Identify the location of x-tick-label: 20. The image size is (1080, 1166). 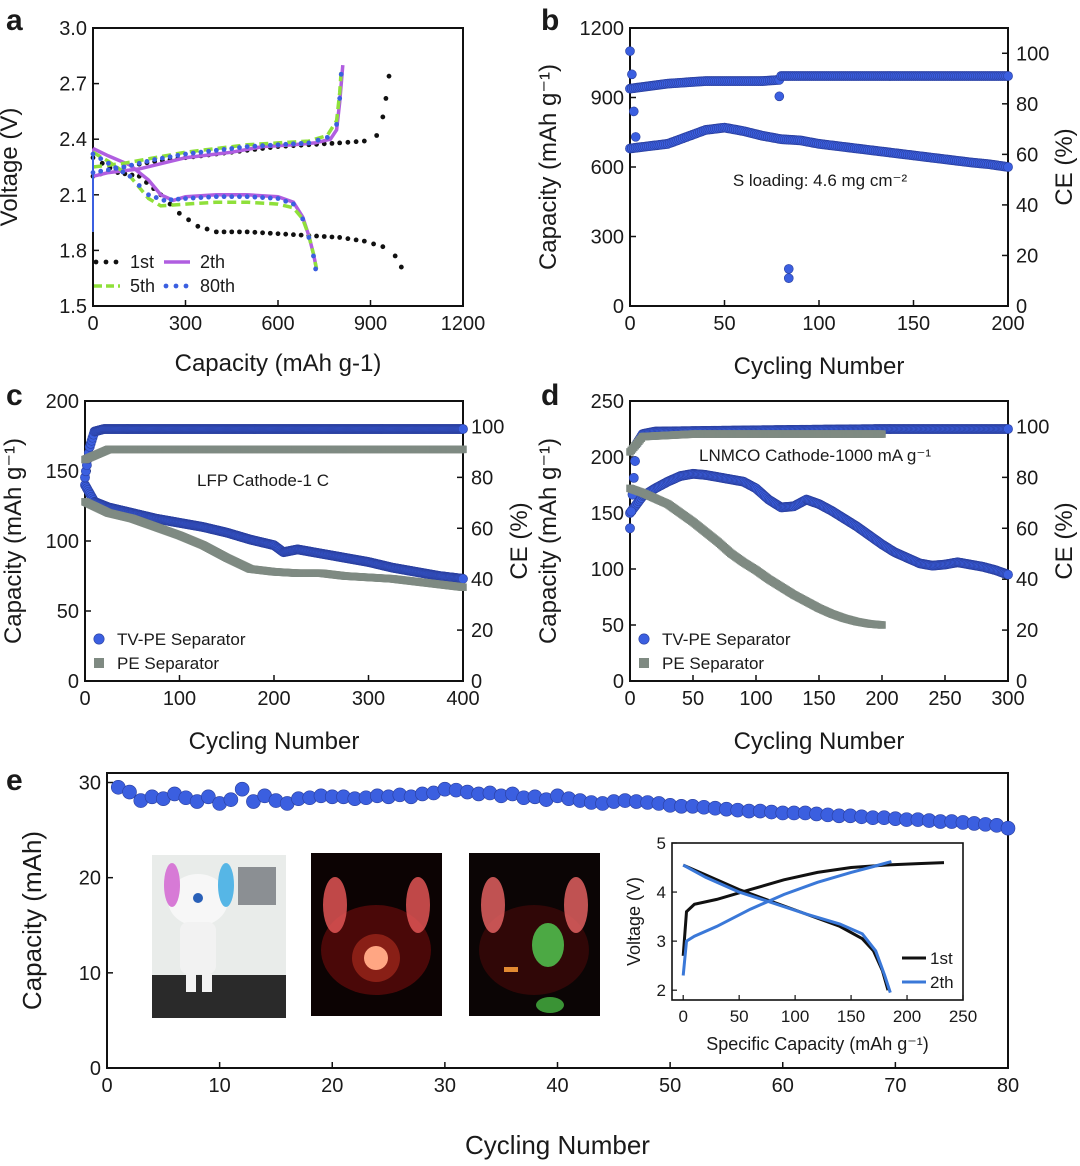
(332, 1086).